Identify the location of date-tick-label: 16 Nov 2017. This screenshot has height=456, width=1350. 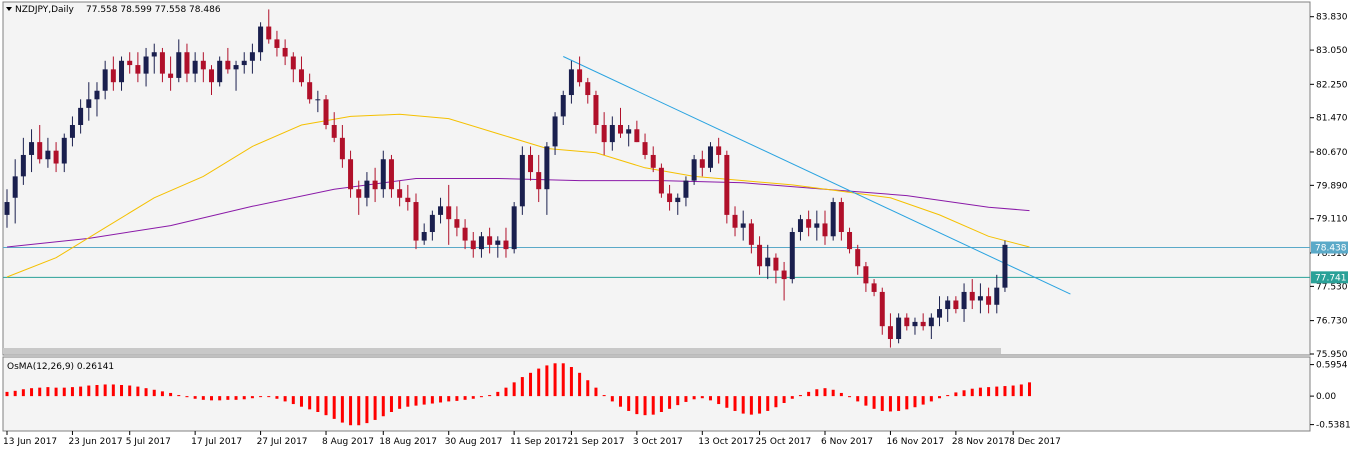
(915, 442).